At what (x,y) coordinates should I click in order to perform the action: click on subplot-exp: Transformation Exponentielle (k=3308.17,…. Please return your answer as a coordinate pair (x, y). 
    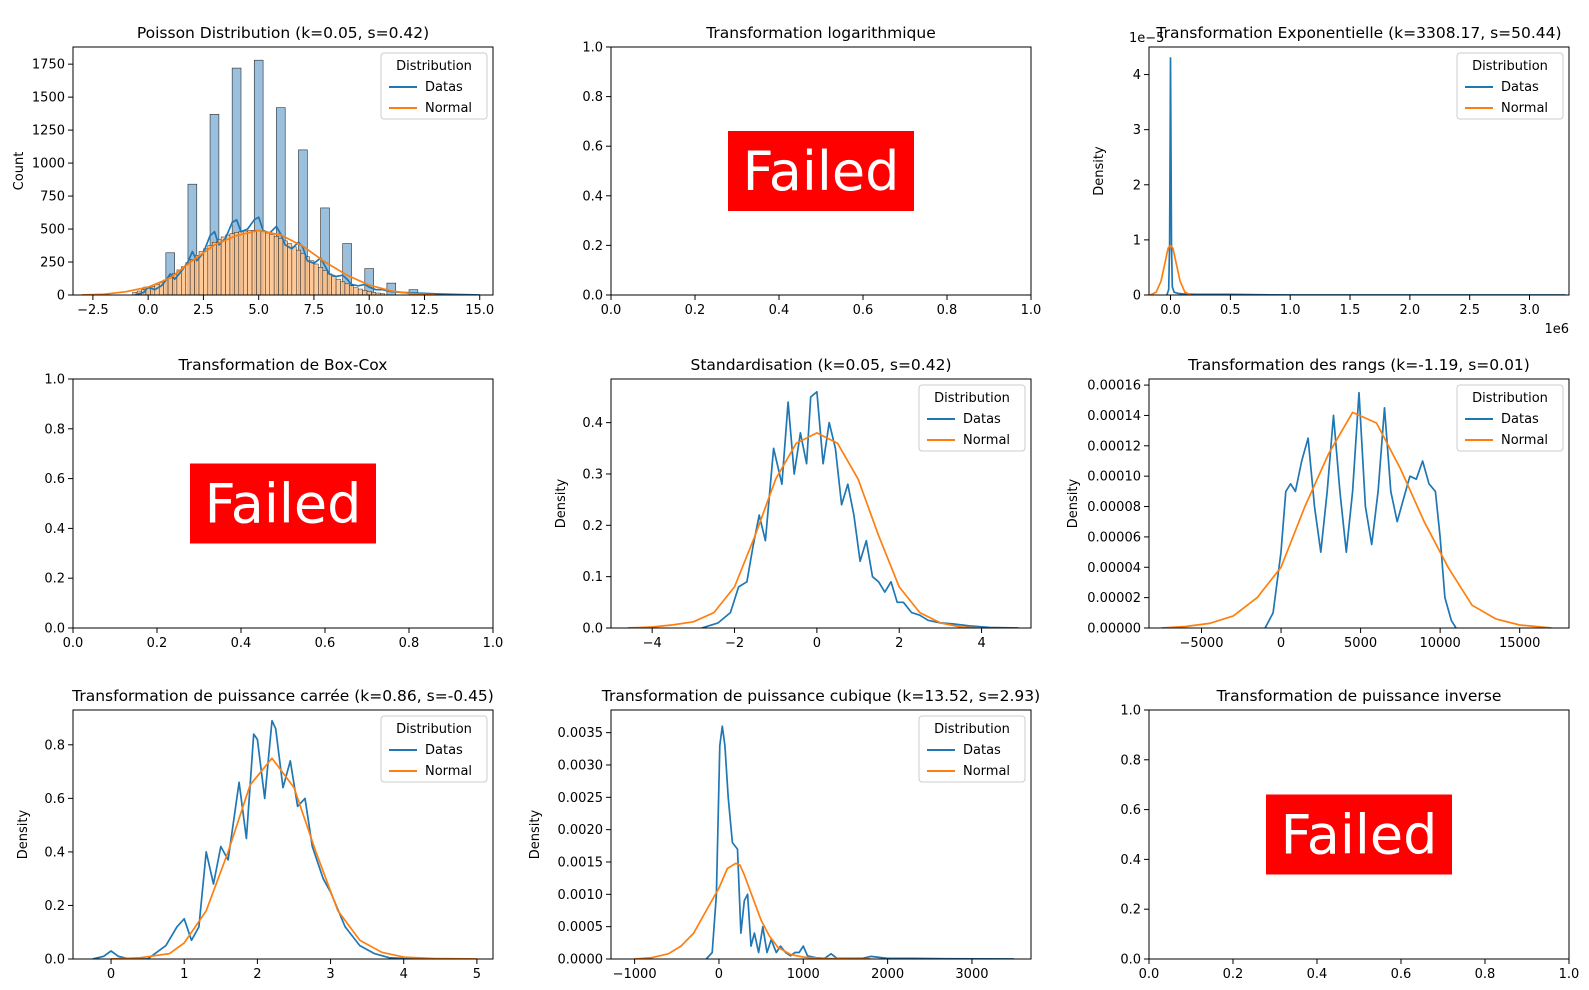
    Looking at the image, I should click on (1331, 180).